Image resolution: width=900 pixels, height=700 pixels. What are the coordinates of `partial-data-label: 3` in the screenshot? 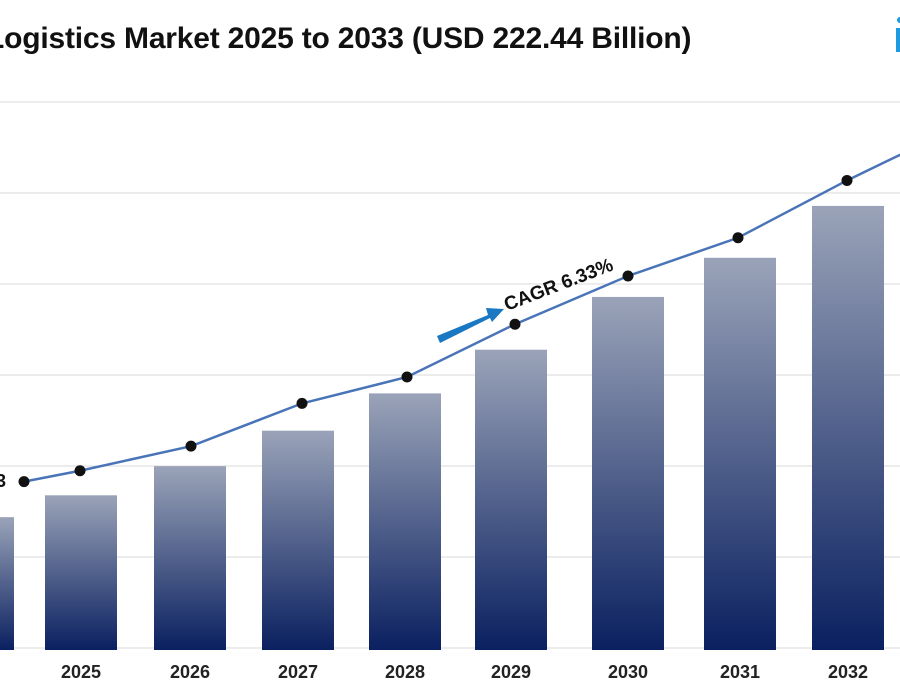 It's located at (3, 481).